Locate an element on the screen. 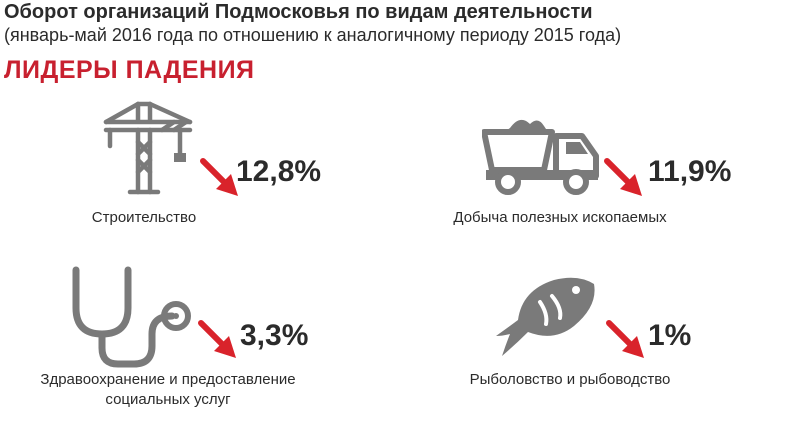  crane-icon is located at coordinates (148, 148).